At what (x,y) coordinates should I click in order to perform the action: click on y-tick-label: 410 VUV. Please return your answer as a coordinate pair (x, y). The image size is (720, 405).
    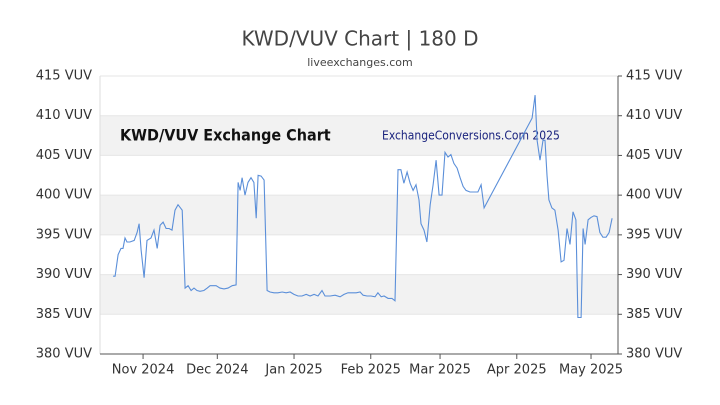
    Looking at the image, I should click on (64, 115).